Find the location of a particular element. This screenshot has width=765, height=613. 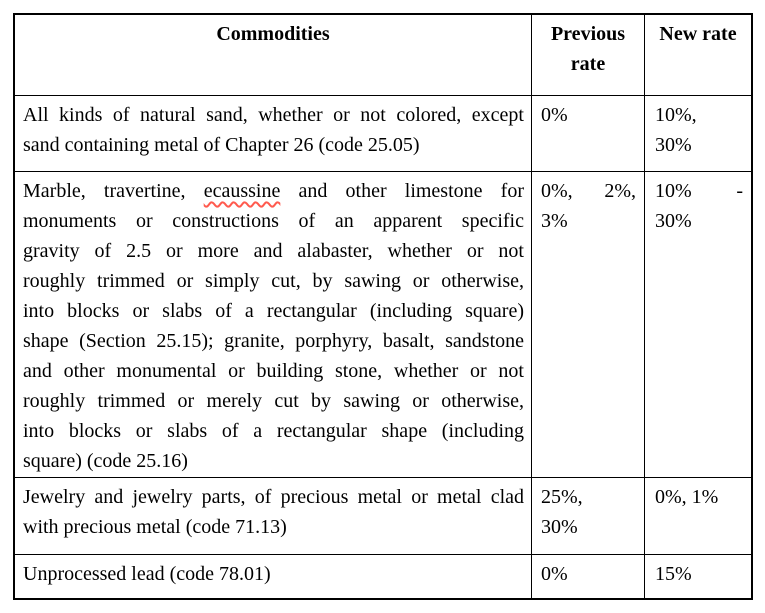

new-rate-cell-marble: 10% - 30% is located at coordinates (698, 325).